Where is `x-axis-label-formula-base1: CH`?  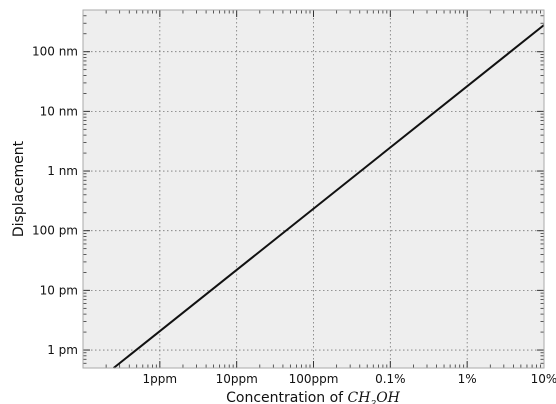
x-axis-label-formula-base1: CH is located at coordinates (360, 397).